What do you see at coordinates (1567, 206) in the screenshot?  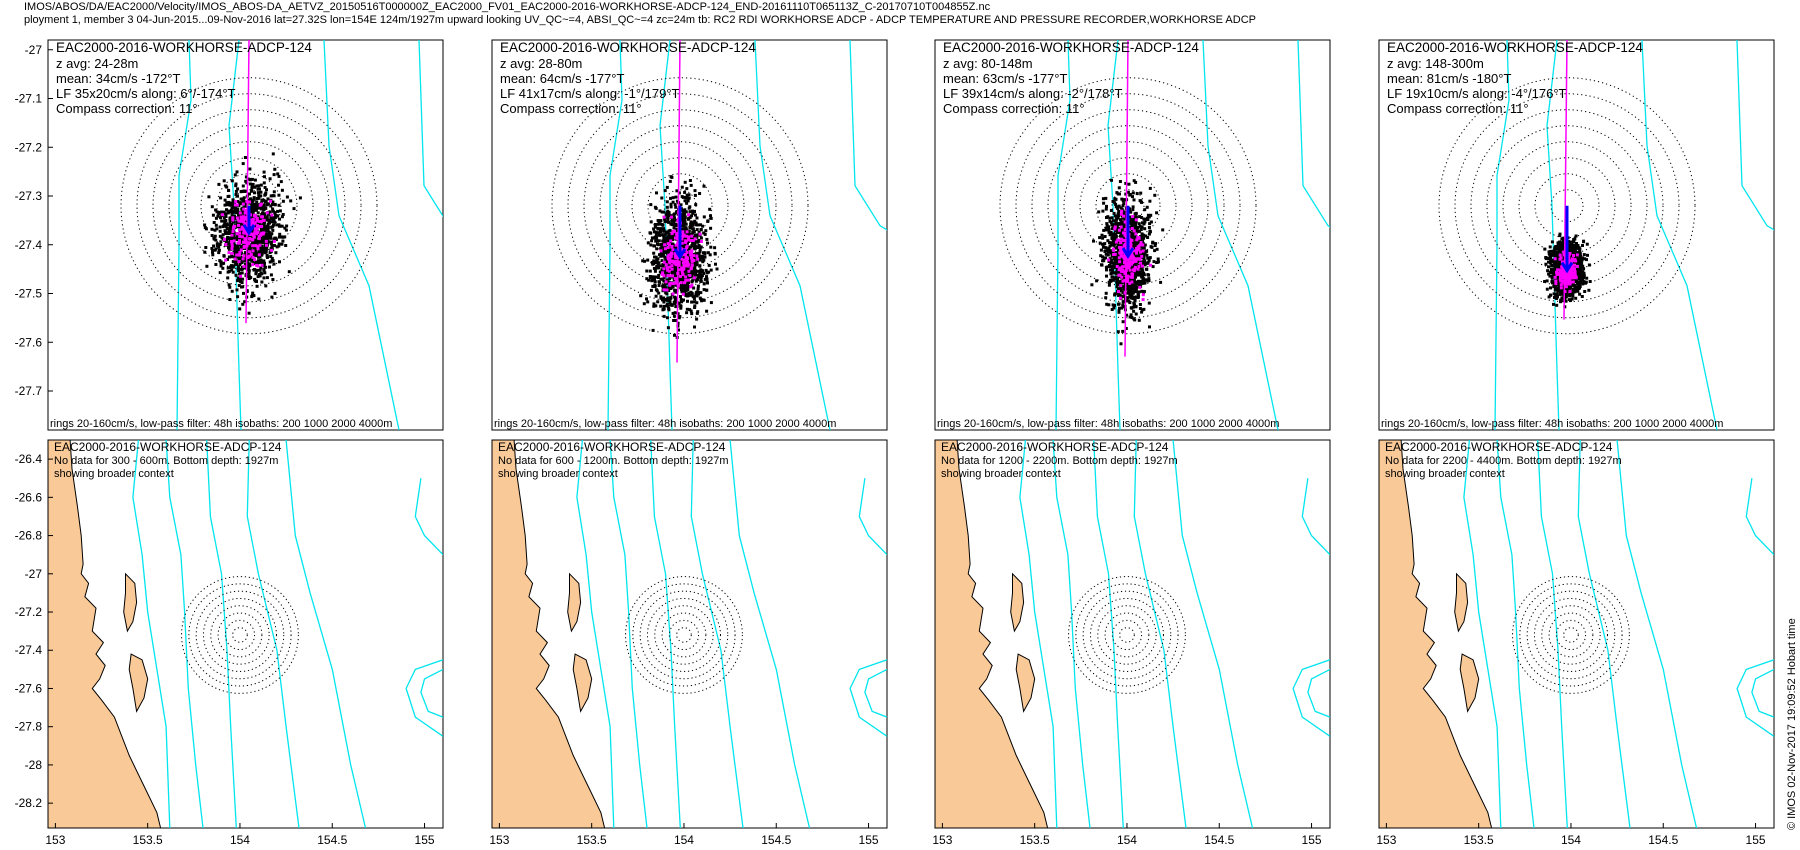 I see `speed-ring` at bounding box center [1567, 206].